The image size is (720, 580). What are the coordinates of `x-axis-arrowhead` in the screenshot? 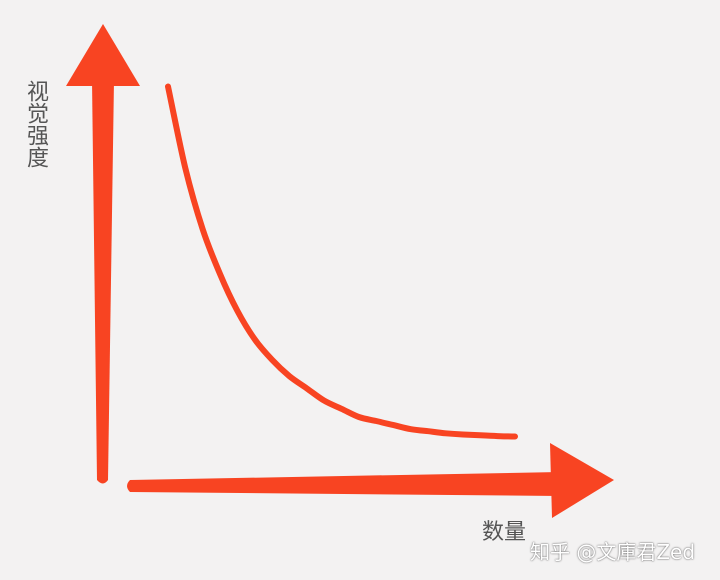 It's located at (582, 480).